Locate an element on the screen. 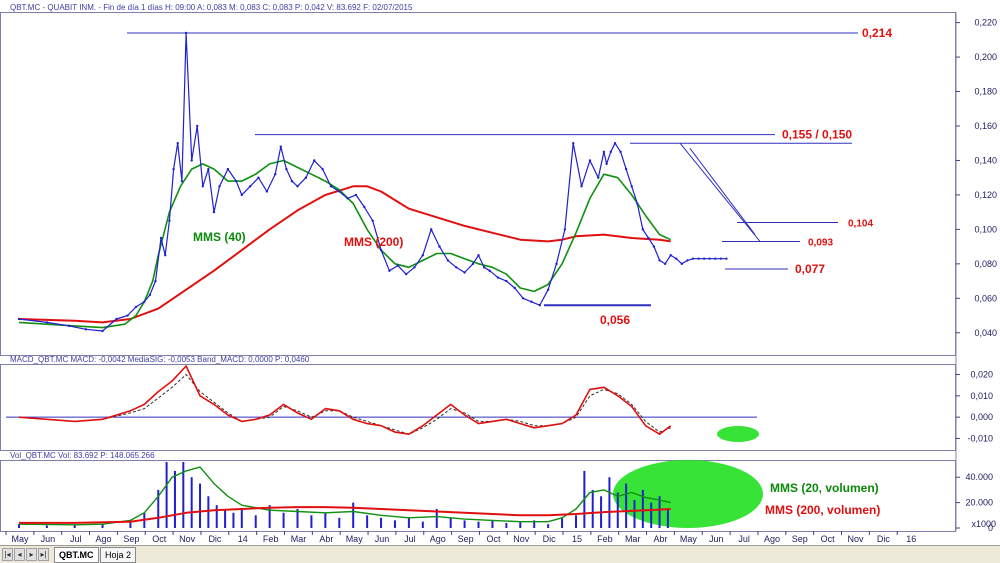  tab-next-arrow-icon: ▸ is located at coordinates (31, 554).